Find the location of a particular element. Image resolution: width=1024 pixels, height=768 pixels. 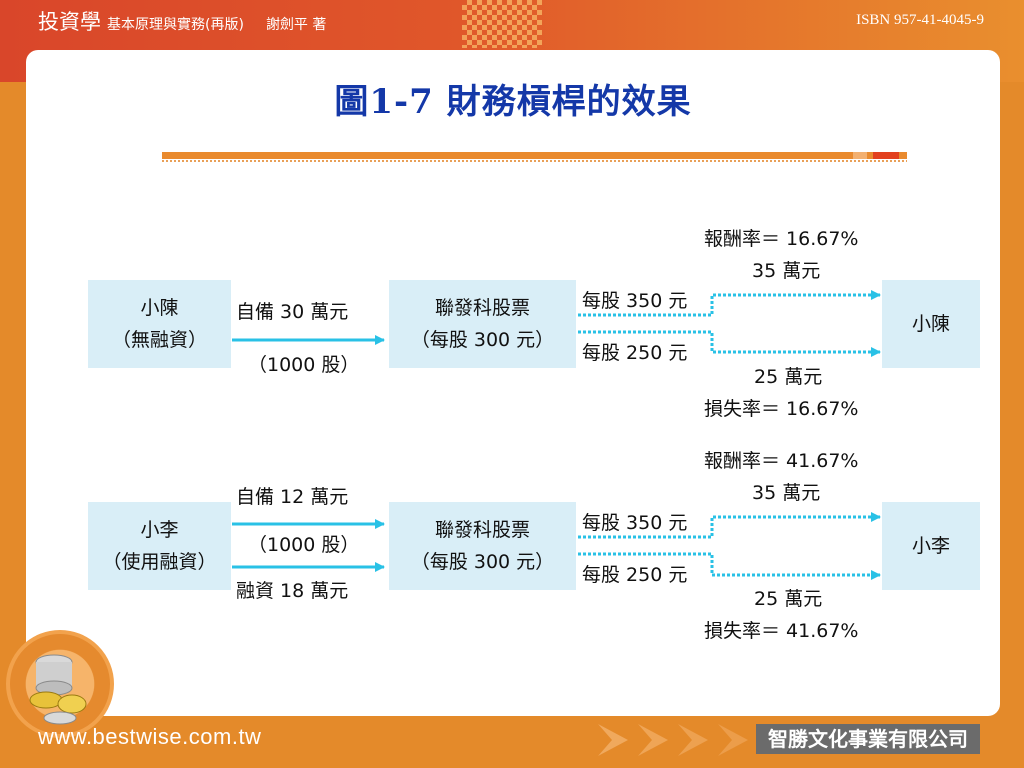

coins-icon is located at coordinates (58, 689).